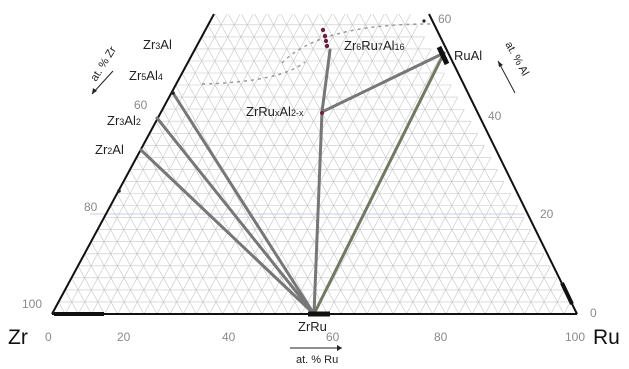 The image size is (629, 369). Describe the element at coordinates (516, 59) in the screenshot. I see `right-axis-title-text: at. % Al` at that location.